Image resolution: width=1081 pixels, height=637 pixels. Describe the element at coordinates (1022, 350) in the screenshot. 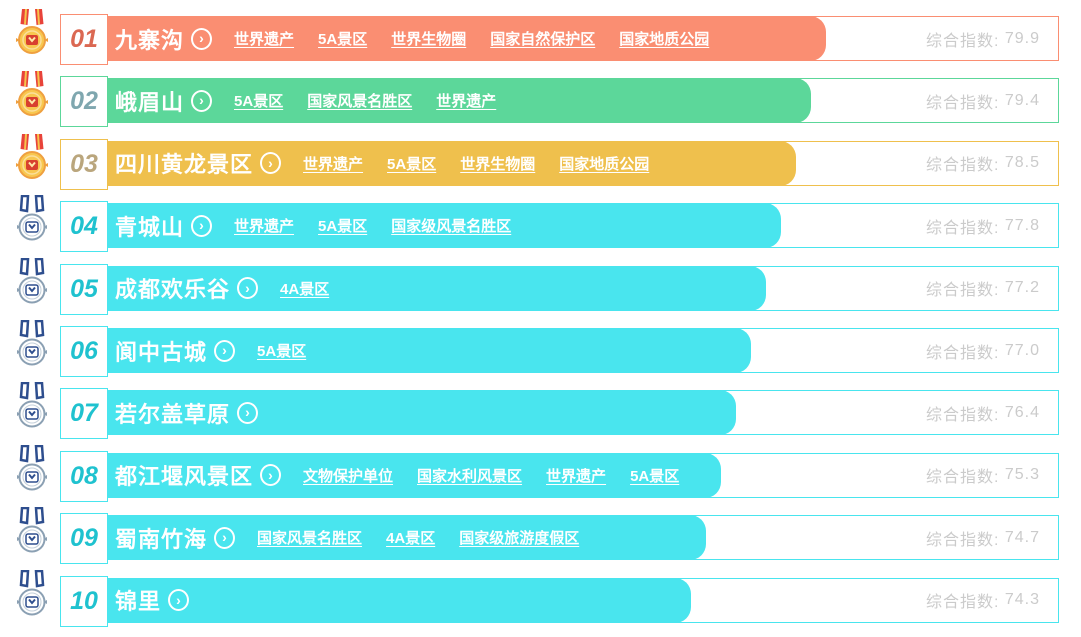

I see `composite-index-value: 77.0` at that location.